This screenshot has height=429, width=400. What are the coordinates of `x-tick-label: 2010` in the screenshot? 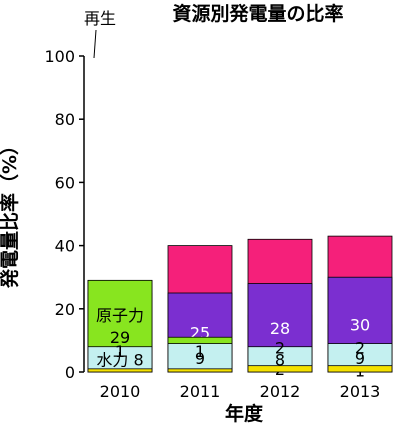 It's located at (120, 391).